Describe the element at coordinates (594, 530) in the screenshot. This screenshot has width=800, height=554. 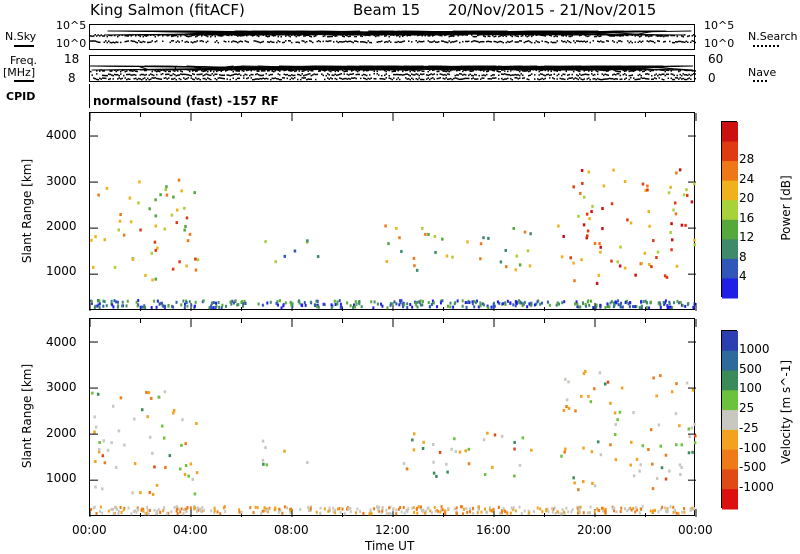
I see `x-tick: 20:00` at that location.